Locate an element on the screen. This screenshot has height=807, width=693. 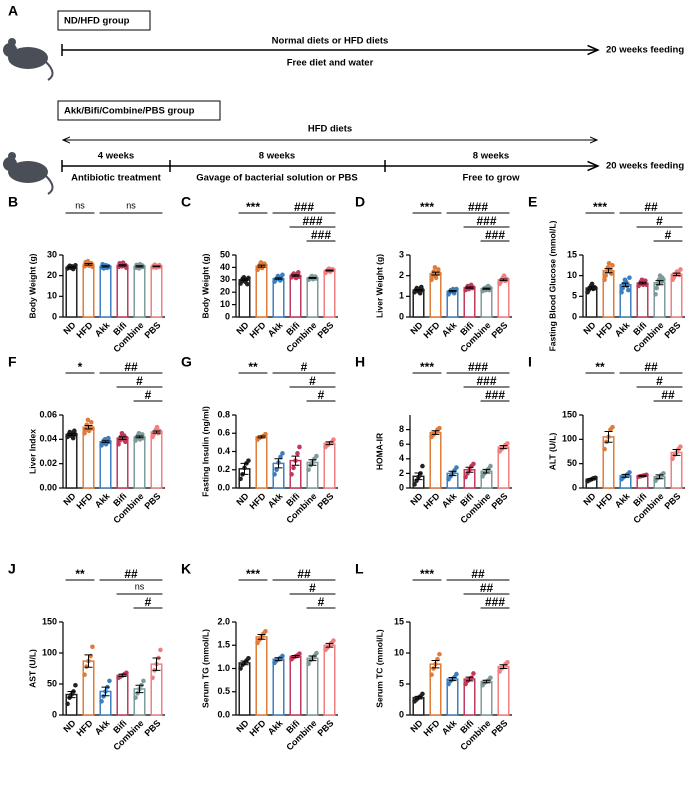
significance-label: * is located at coordinates (80, 367).